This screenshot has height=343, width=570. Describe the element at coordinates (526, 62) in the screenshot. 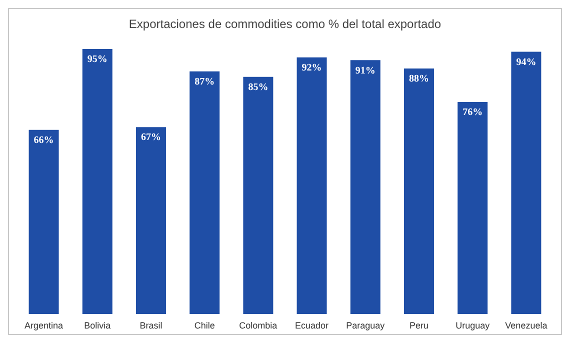

I see `data-label: 94%` at that location.